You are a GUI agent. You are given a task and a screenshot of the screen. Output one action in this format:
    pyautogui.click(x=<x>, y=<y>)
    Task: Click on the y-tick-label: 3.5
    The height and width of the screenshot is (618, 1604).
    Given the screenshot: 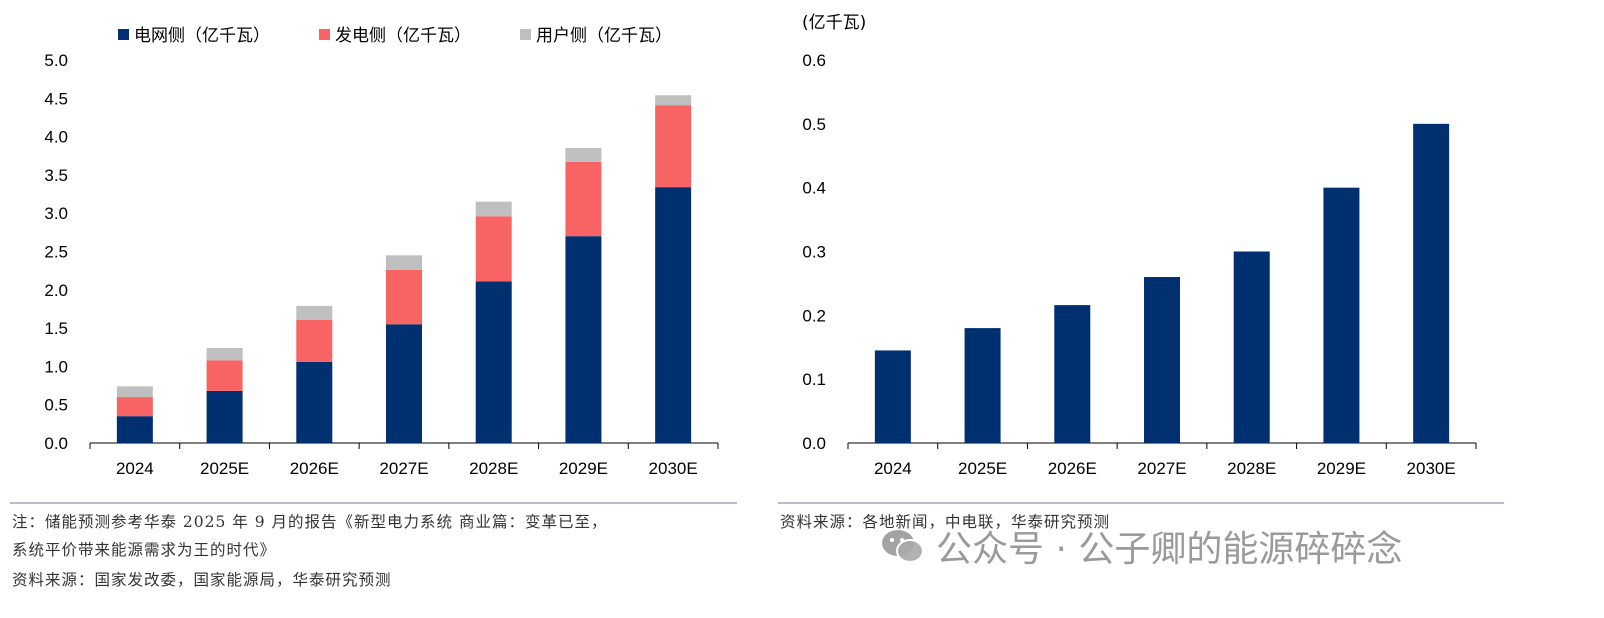 What is the action you would take?
    pyautogui.click(x=56, y=175)
    